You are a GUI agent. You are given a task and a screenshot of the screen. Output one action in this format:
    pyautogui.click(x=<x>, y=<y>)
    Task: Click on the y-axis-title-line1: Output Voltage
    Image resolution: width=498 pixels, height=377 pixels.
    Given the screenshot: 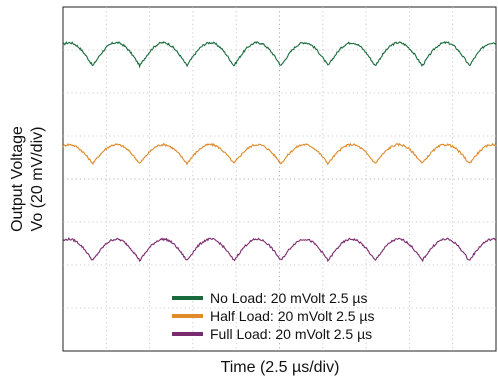 What is the action you would take?
    pyautogui.click(x=17, y=179)
    